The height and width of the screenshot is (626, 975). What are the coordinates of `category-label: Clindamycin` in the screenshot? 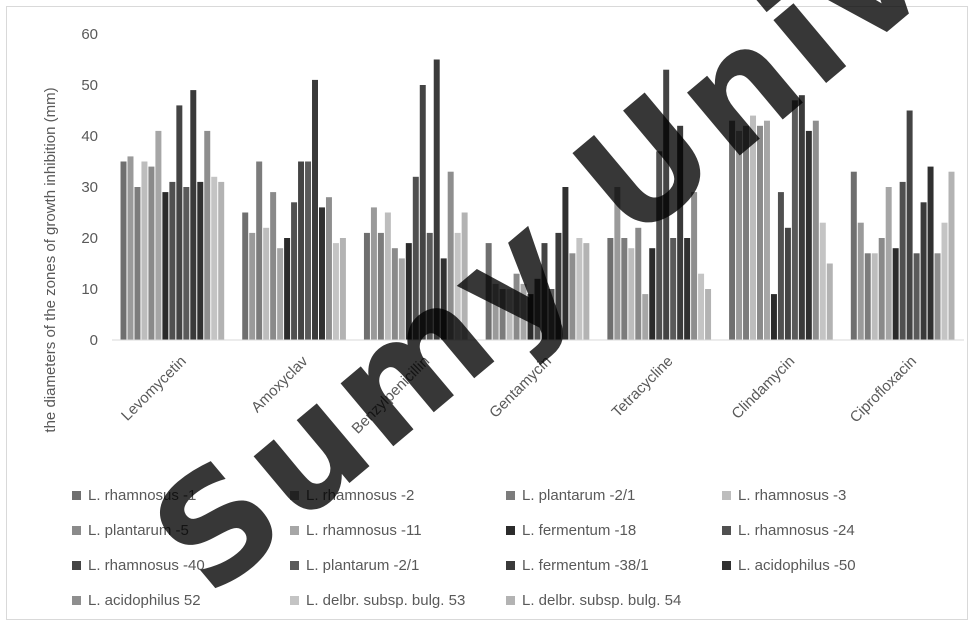 It's located at (763, 388).